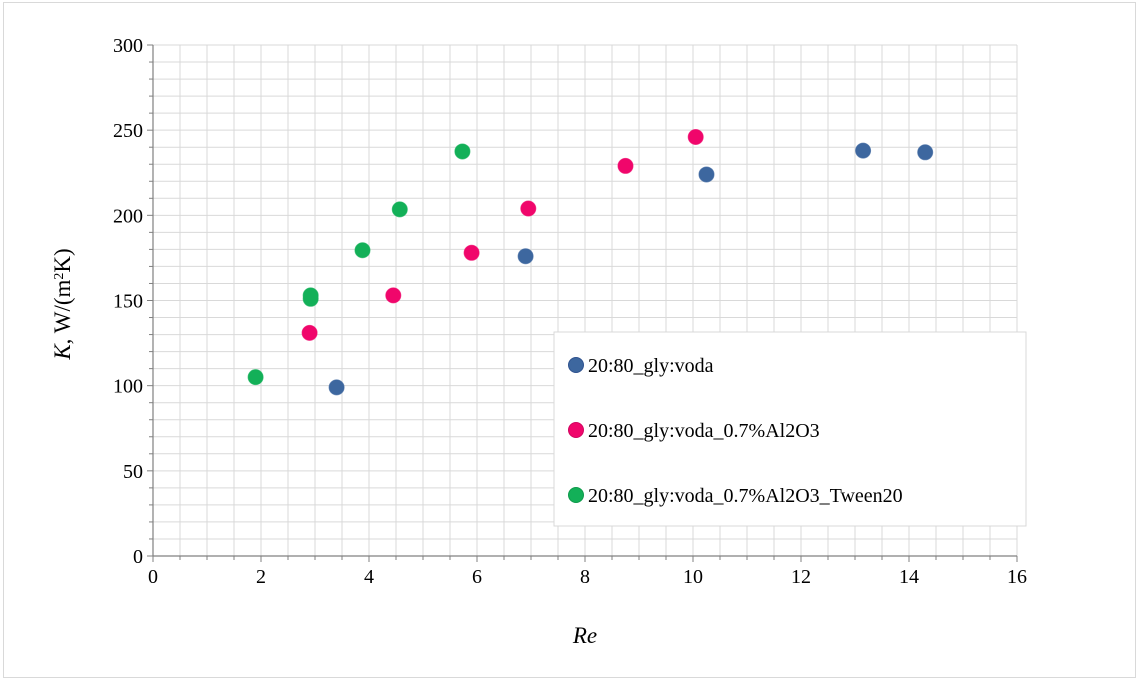 Image resolution: width=1142 pixels, height=682 pixels. What do you see at coordinates (133, 472) in the screenshot?
I see `y-tick-label: 50` at bounding box center [133, 472].